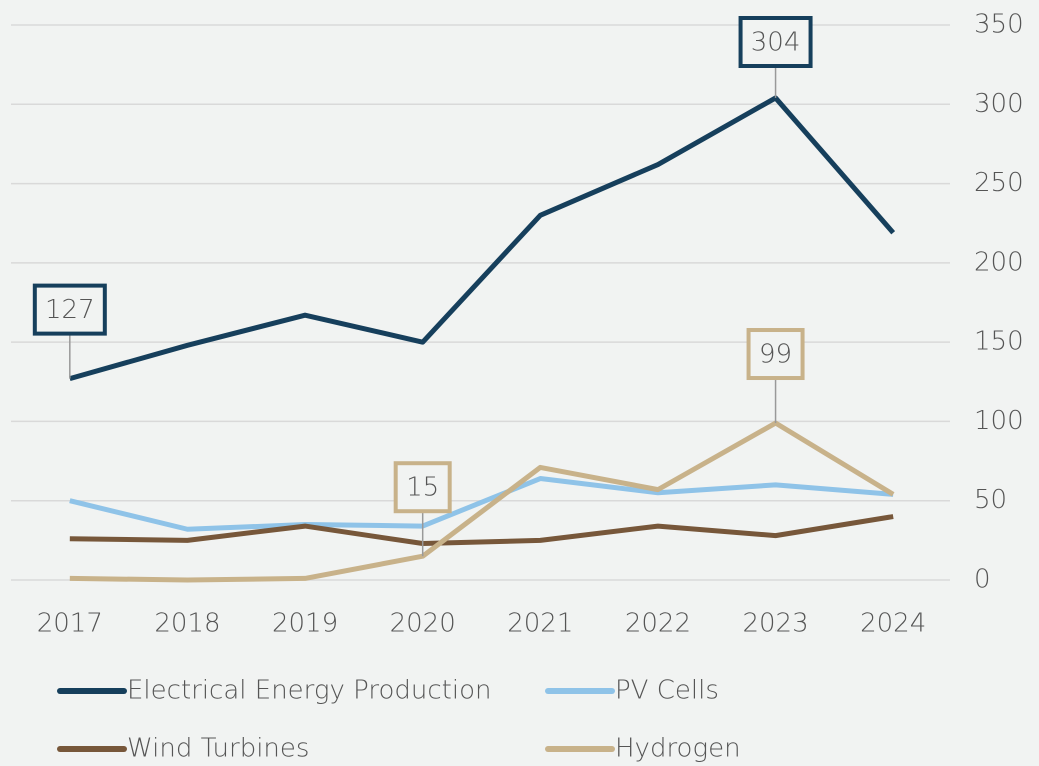  Describe the element at coordinates (423, 624) in the screenshot. I see `x-tick-label: 2020` at that location.